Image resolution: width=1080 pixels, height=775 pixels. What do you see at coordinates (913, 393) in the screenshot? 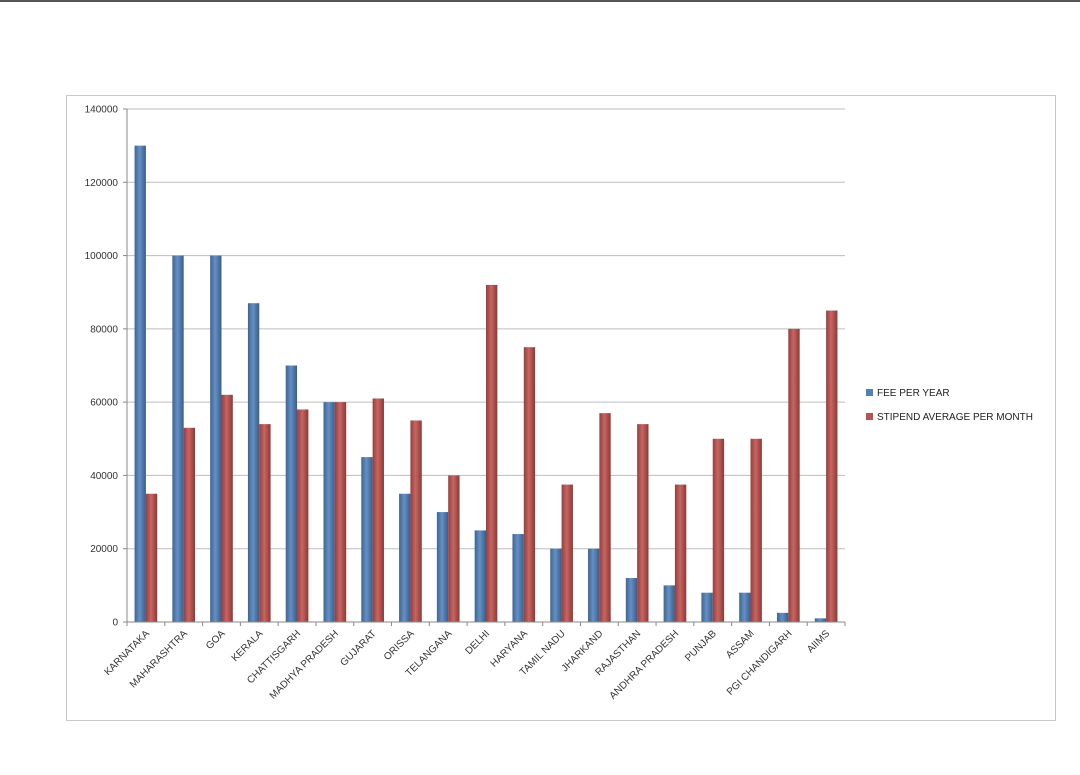
I see `legend-label: FEE PER YEAR` at bounding box center [913, 393].